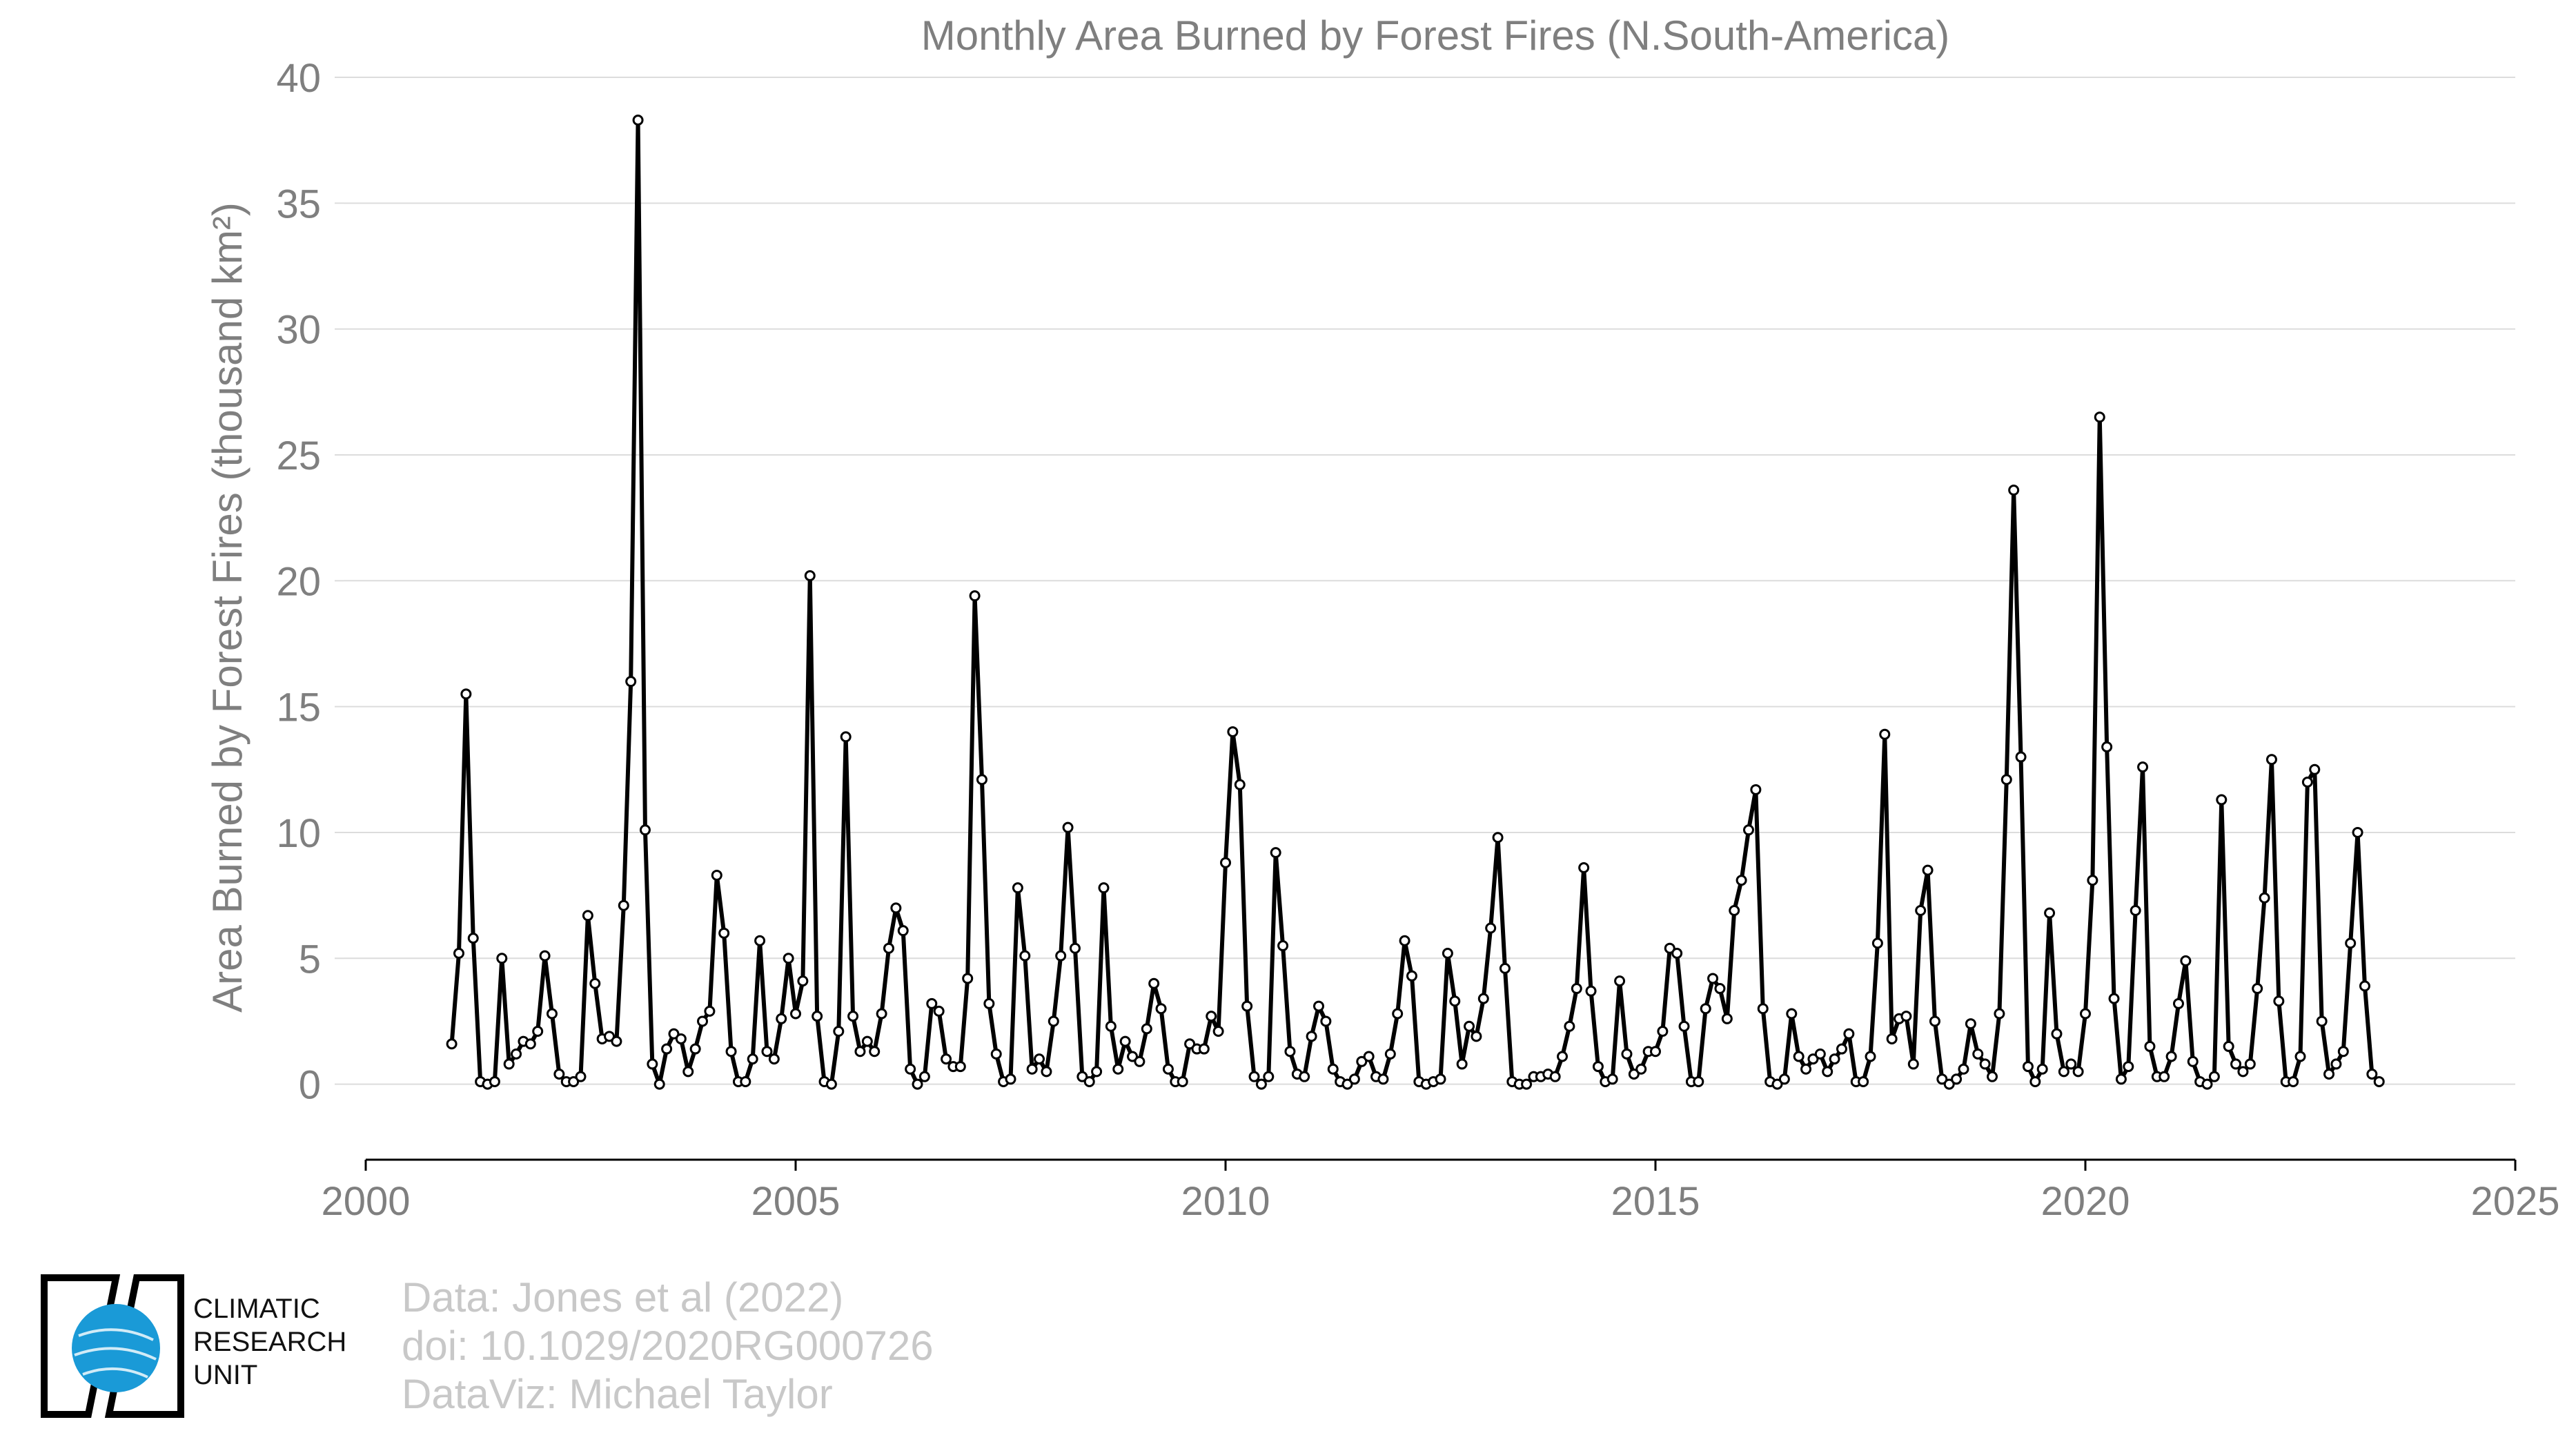 The height and width of the screenshot is (1451, 2576). What do you see at coordinates (795, 1201) in the screenshot?
I see `x-tick-label-2005: 2005` at bounding box center [795, 1201].